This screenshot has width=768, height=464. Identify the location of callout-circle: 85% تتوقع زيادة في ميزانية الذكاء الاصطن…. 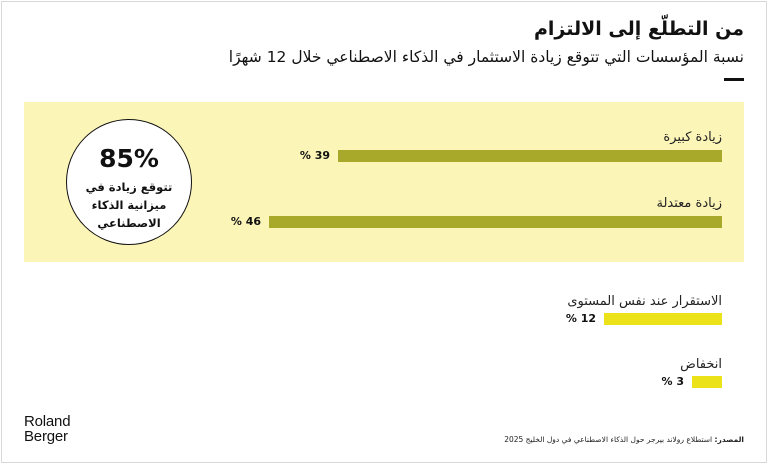
(129, 182).